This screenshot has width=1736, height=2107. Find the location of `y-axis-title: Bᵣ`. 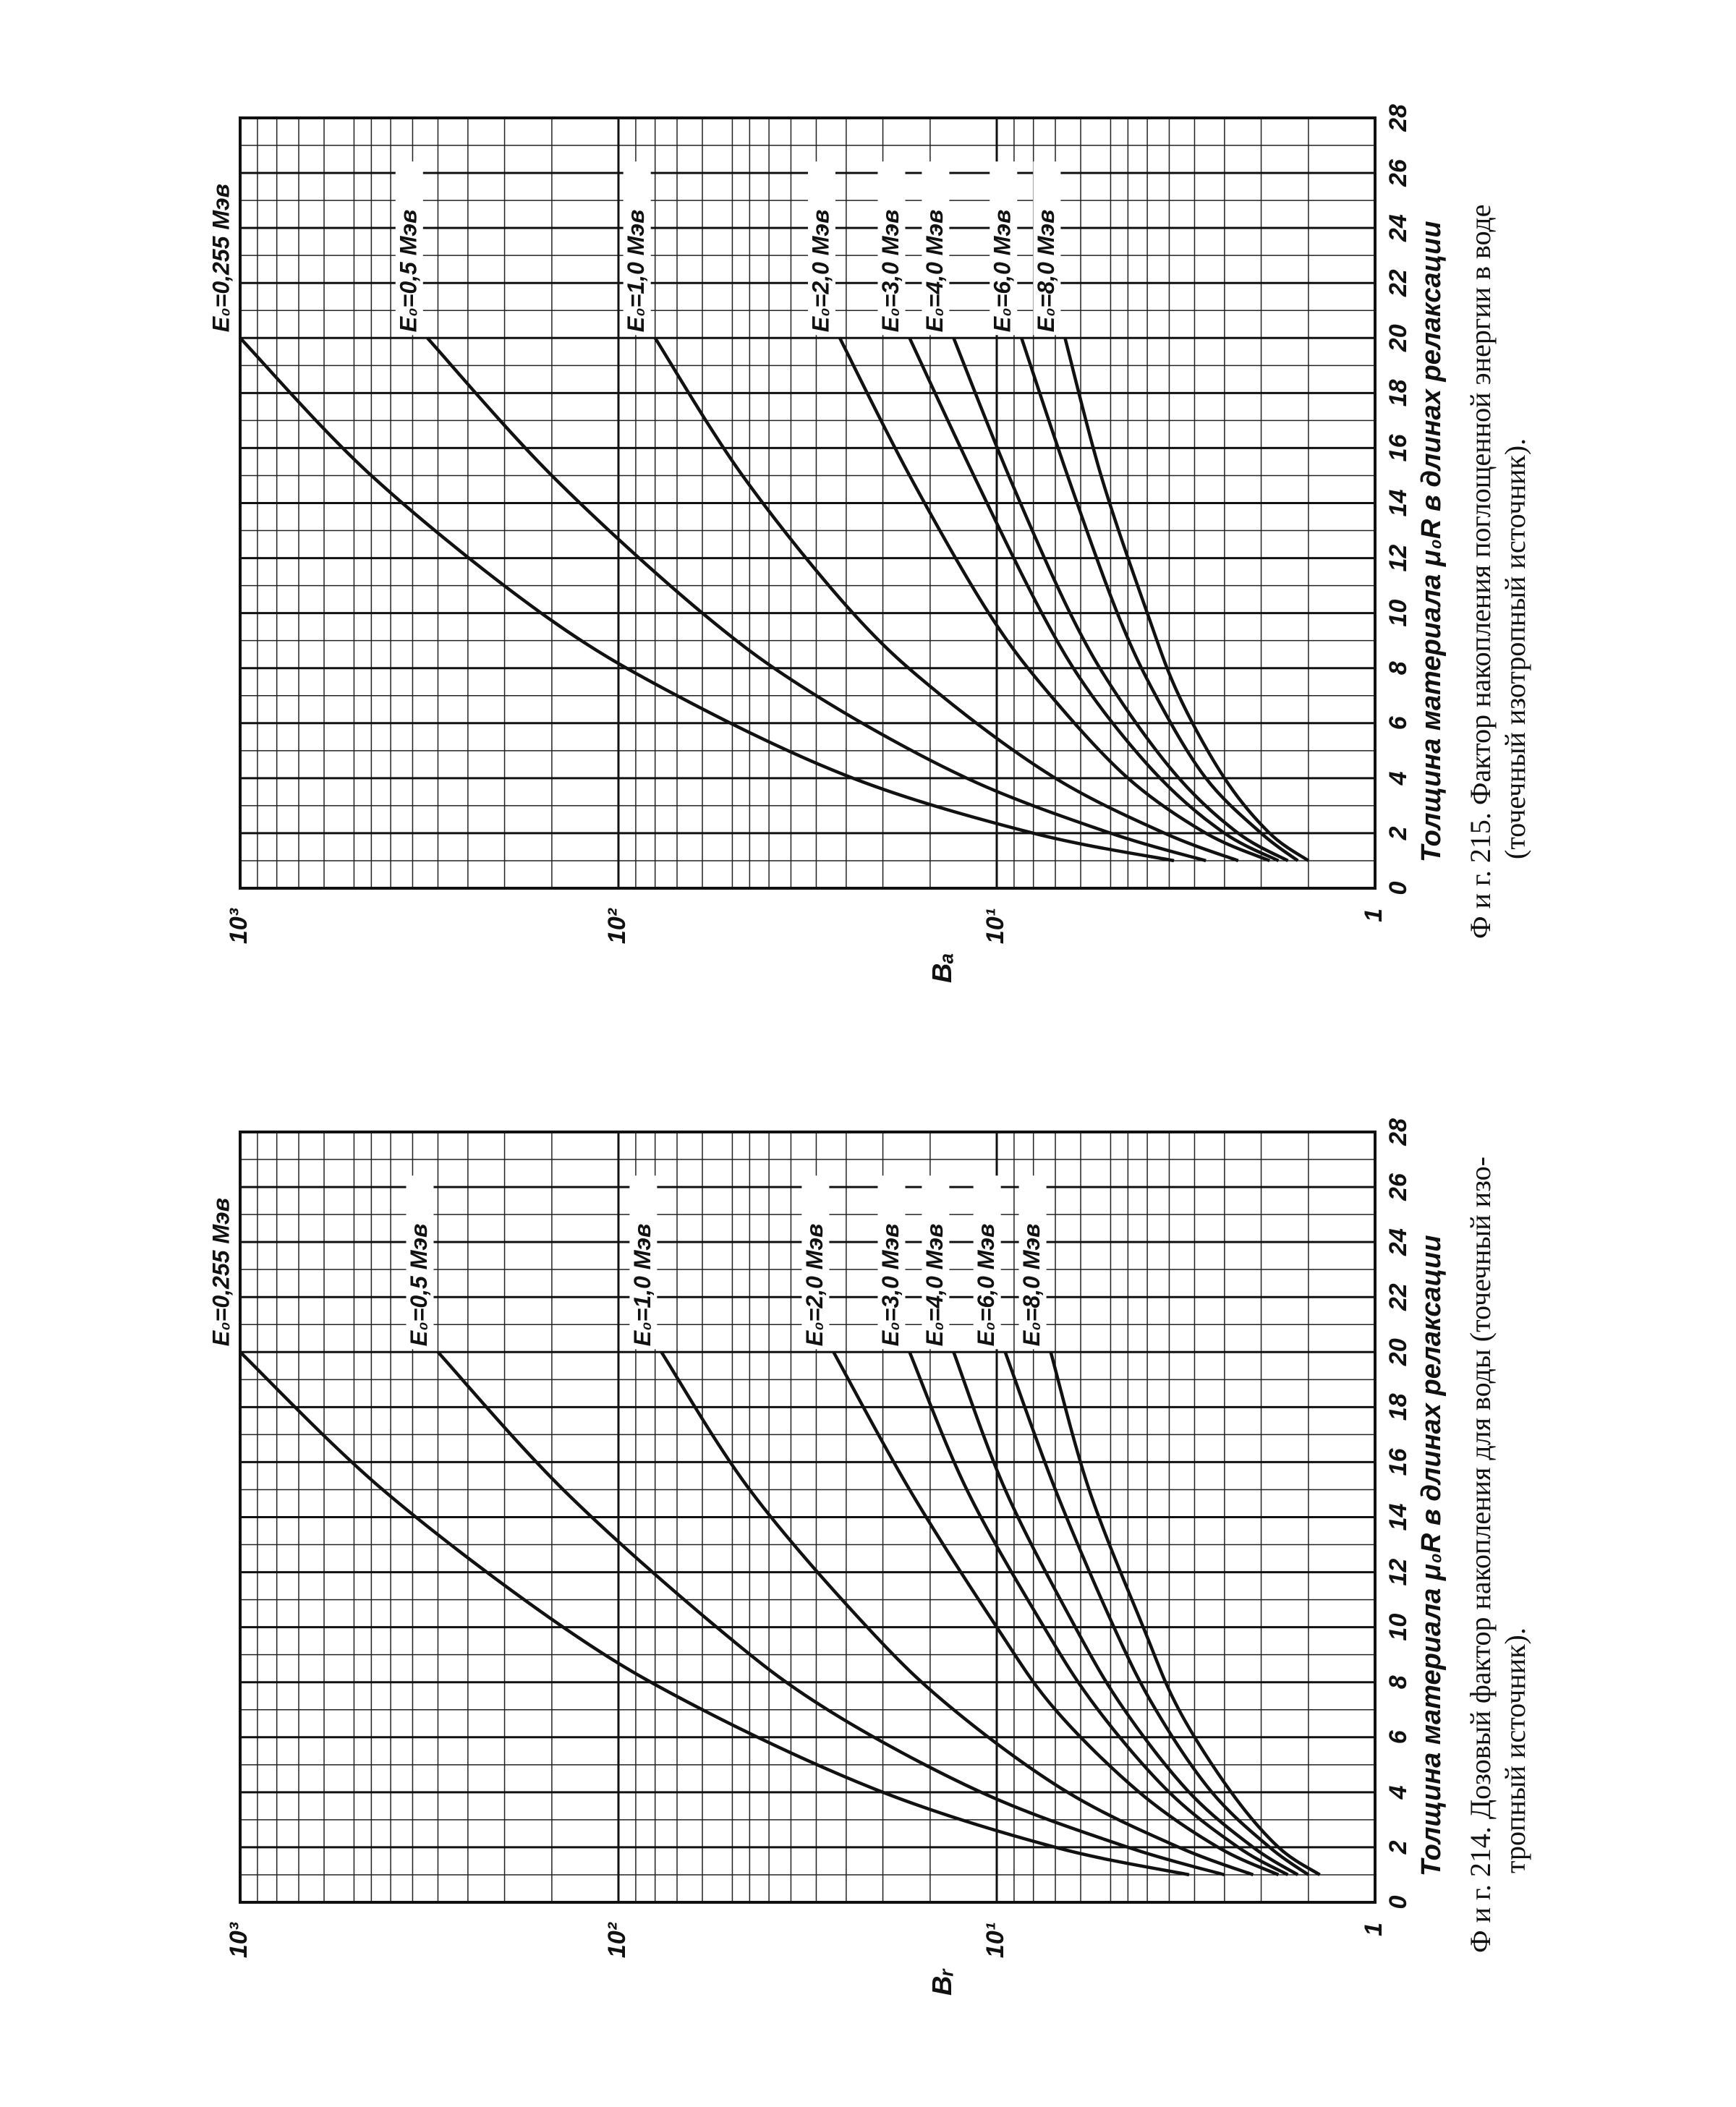

y-axis-title: Bᵣ is located at coordinates (942, 1982).